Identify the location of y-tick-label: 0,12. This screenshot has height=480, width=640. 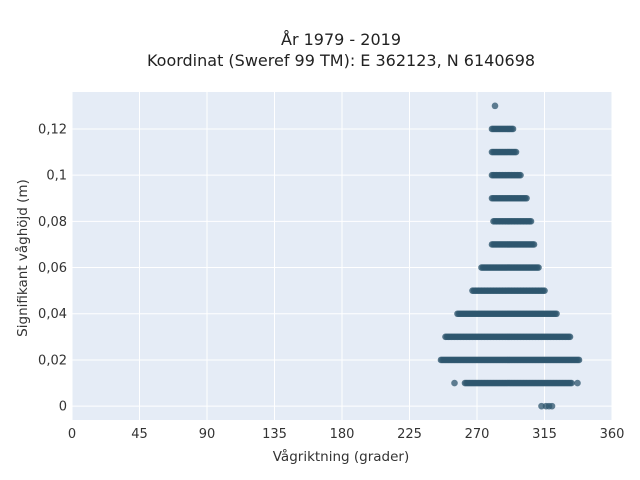
(52, 129).